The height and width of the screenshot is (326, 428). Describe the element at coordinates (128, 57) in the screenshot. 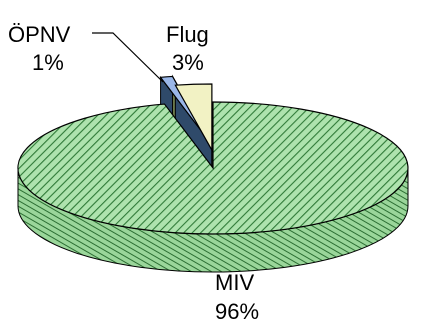

I see `leader-line-opnv` at that location.